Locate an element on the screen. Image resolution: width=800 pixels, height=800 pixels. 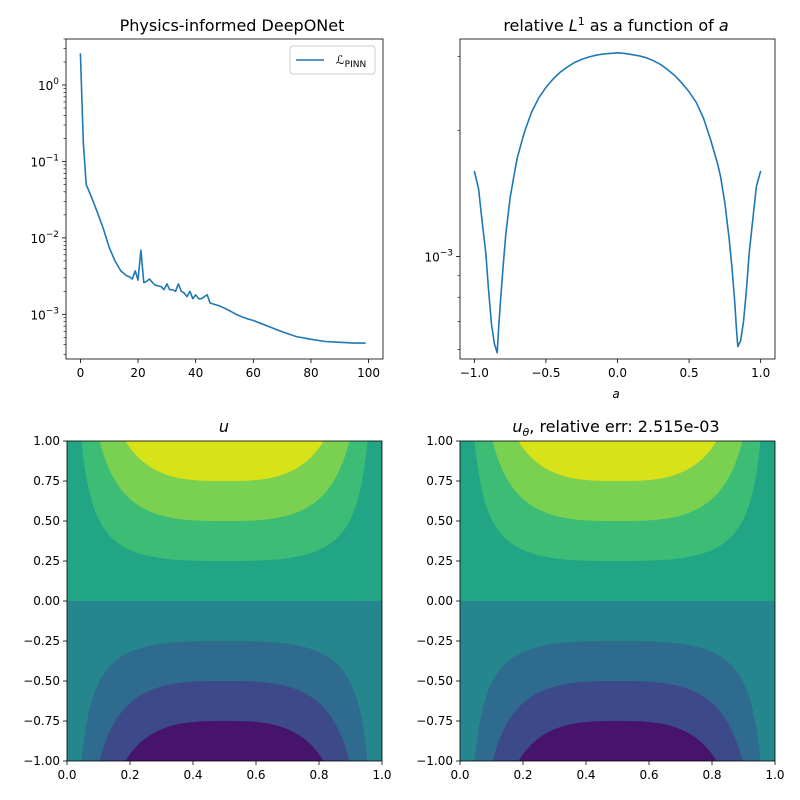
loss-title: Physics-informed DeepONet is located at coordinates (232, 25).